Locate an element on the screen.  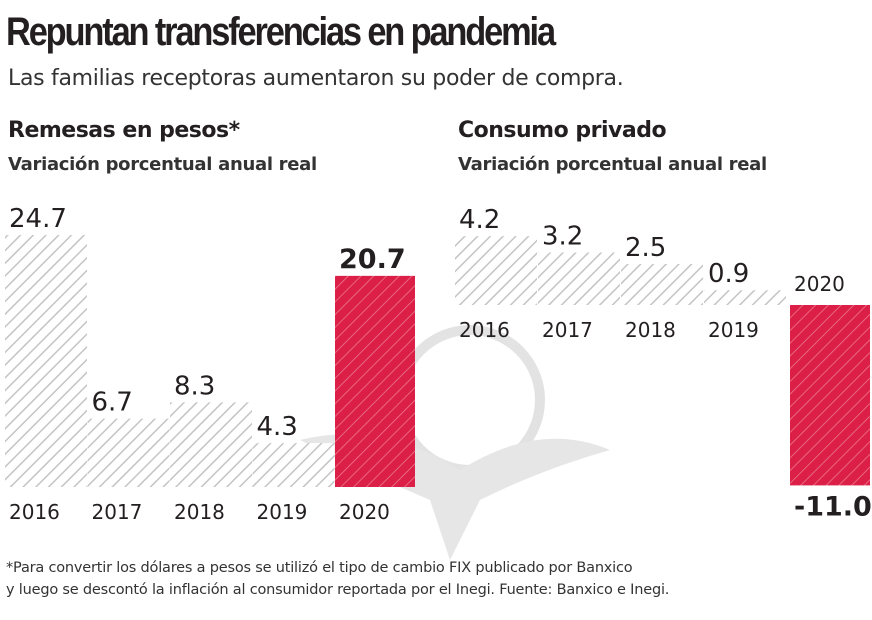
page-title: Repuntan transferencias en pandemia is located at coordinates (281, 32).